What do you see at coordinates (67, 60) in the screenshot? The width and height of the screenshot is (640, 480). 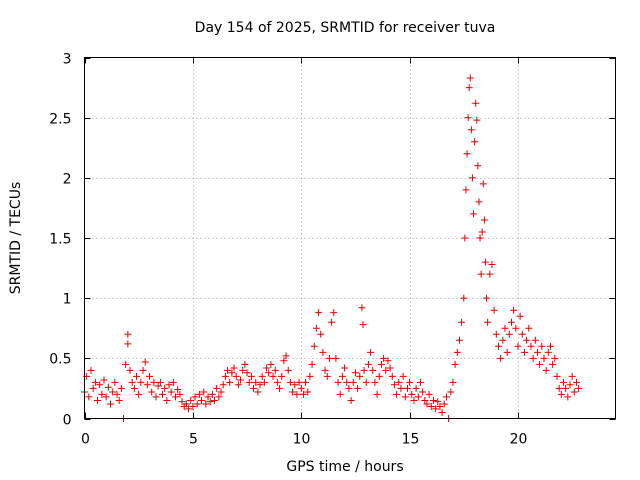 I see `y-tick-label: 3` at bounding box center [67, 60].